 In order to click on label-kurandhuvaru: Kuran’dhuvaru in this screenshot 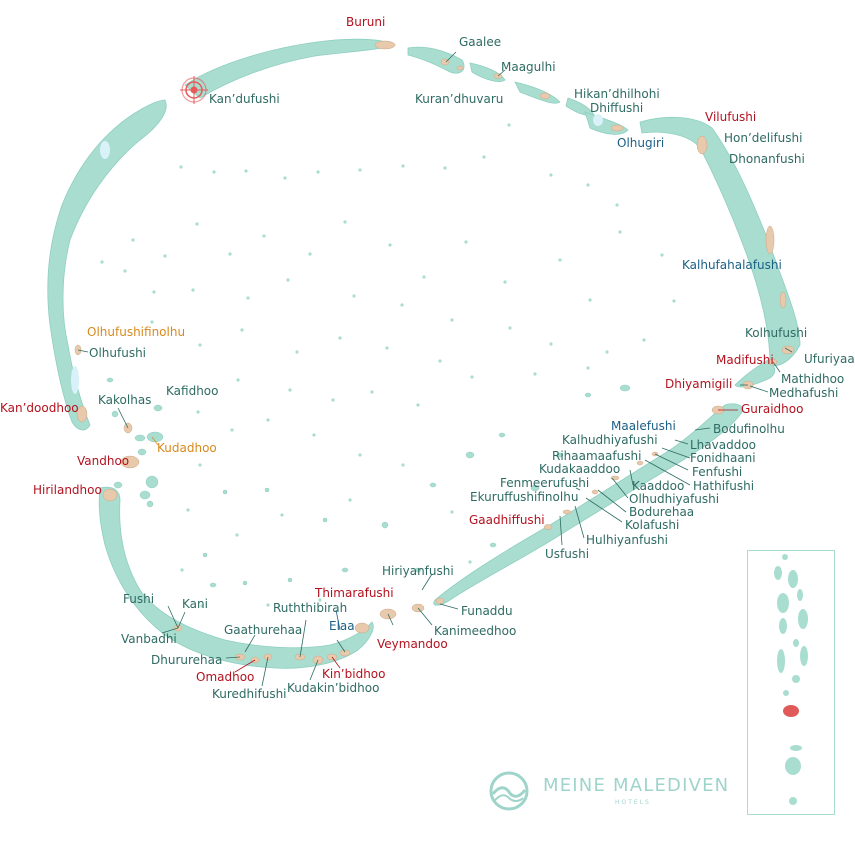, I will do `click(459, 99)`.